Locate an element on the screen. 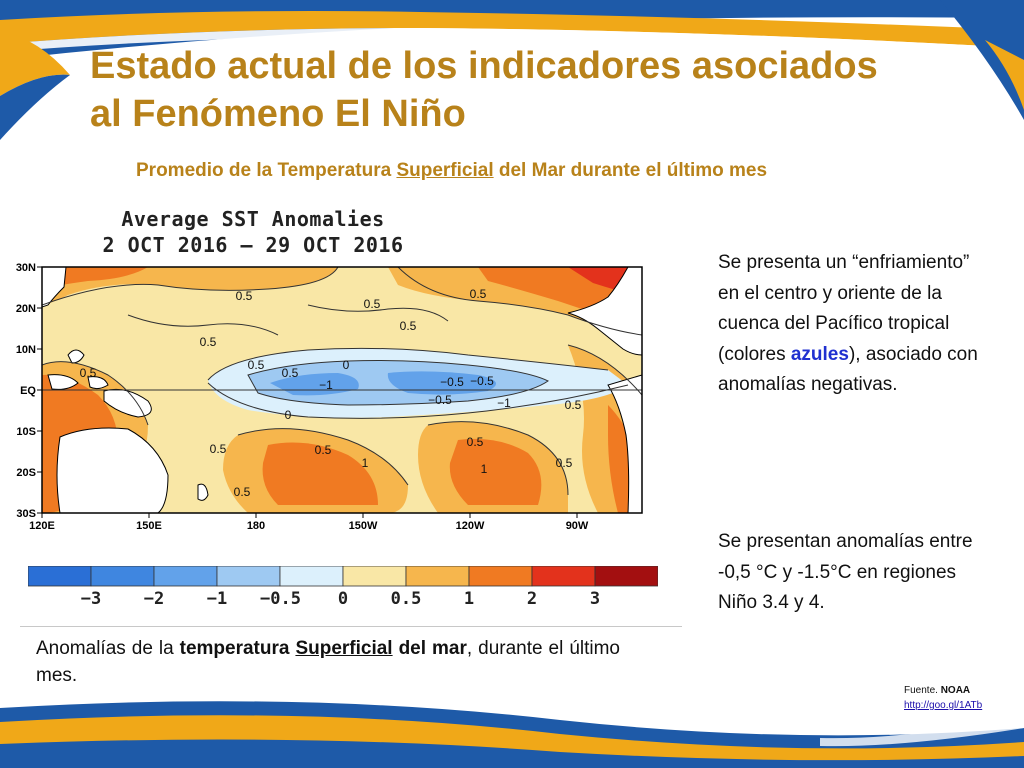  lon-label: 120E is located at coordinates (42, 526).